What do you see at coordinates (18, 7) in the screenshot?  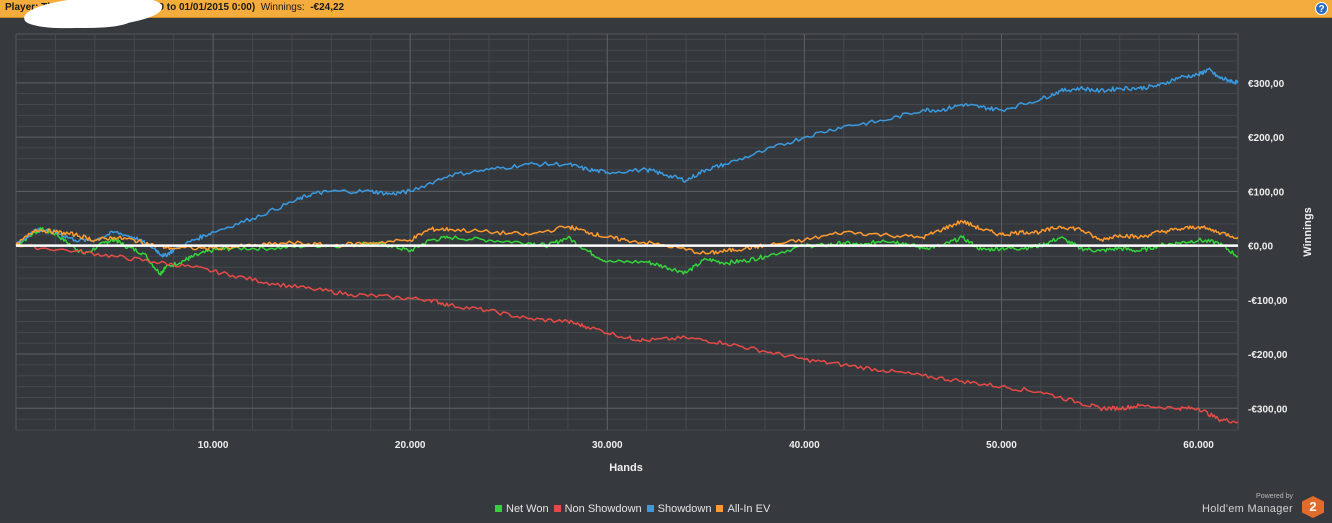 I see `player-label: Playe` at bounding box center [18, 7].